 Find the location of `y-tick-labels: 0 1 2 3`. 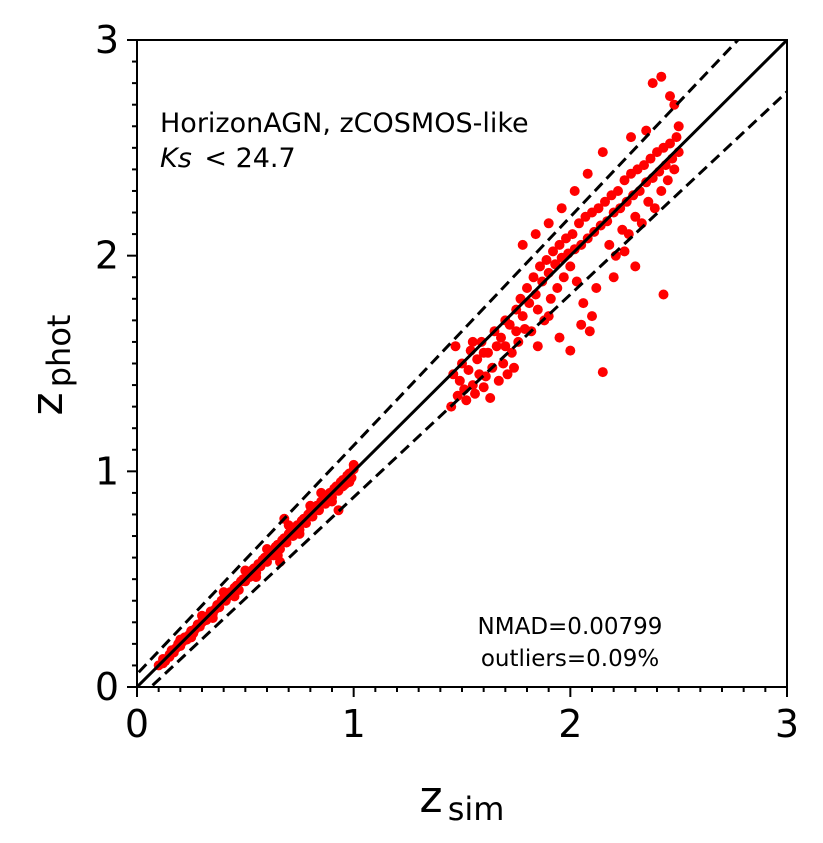

y-tick-labels: 0 1 2 3 is located at coordinates (107, 363).